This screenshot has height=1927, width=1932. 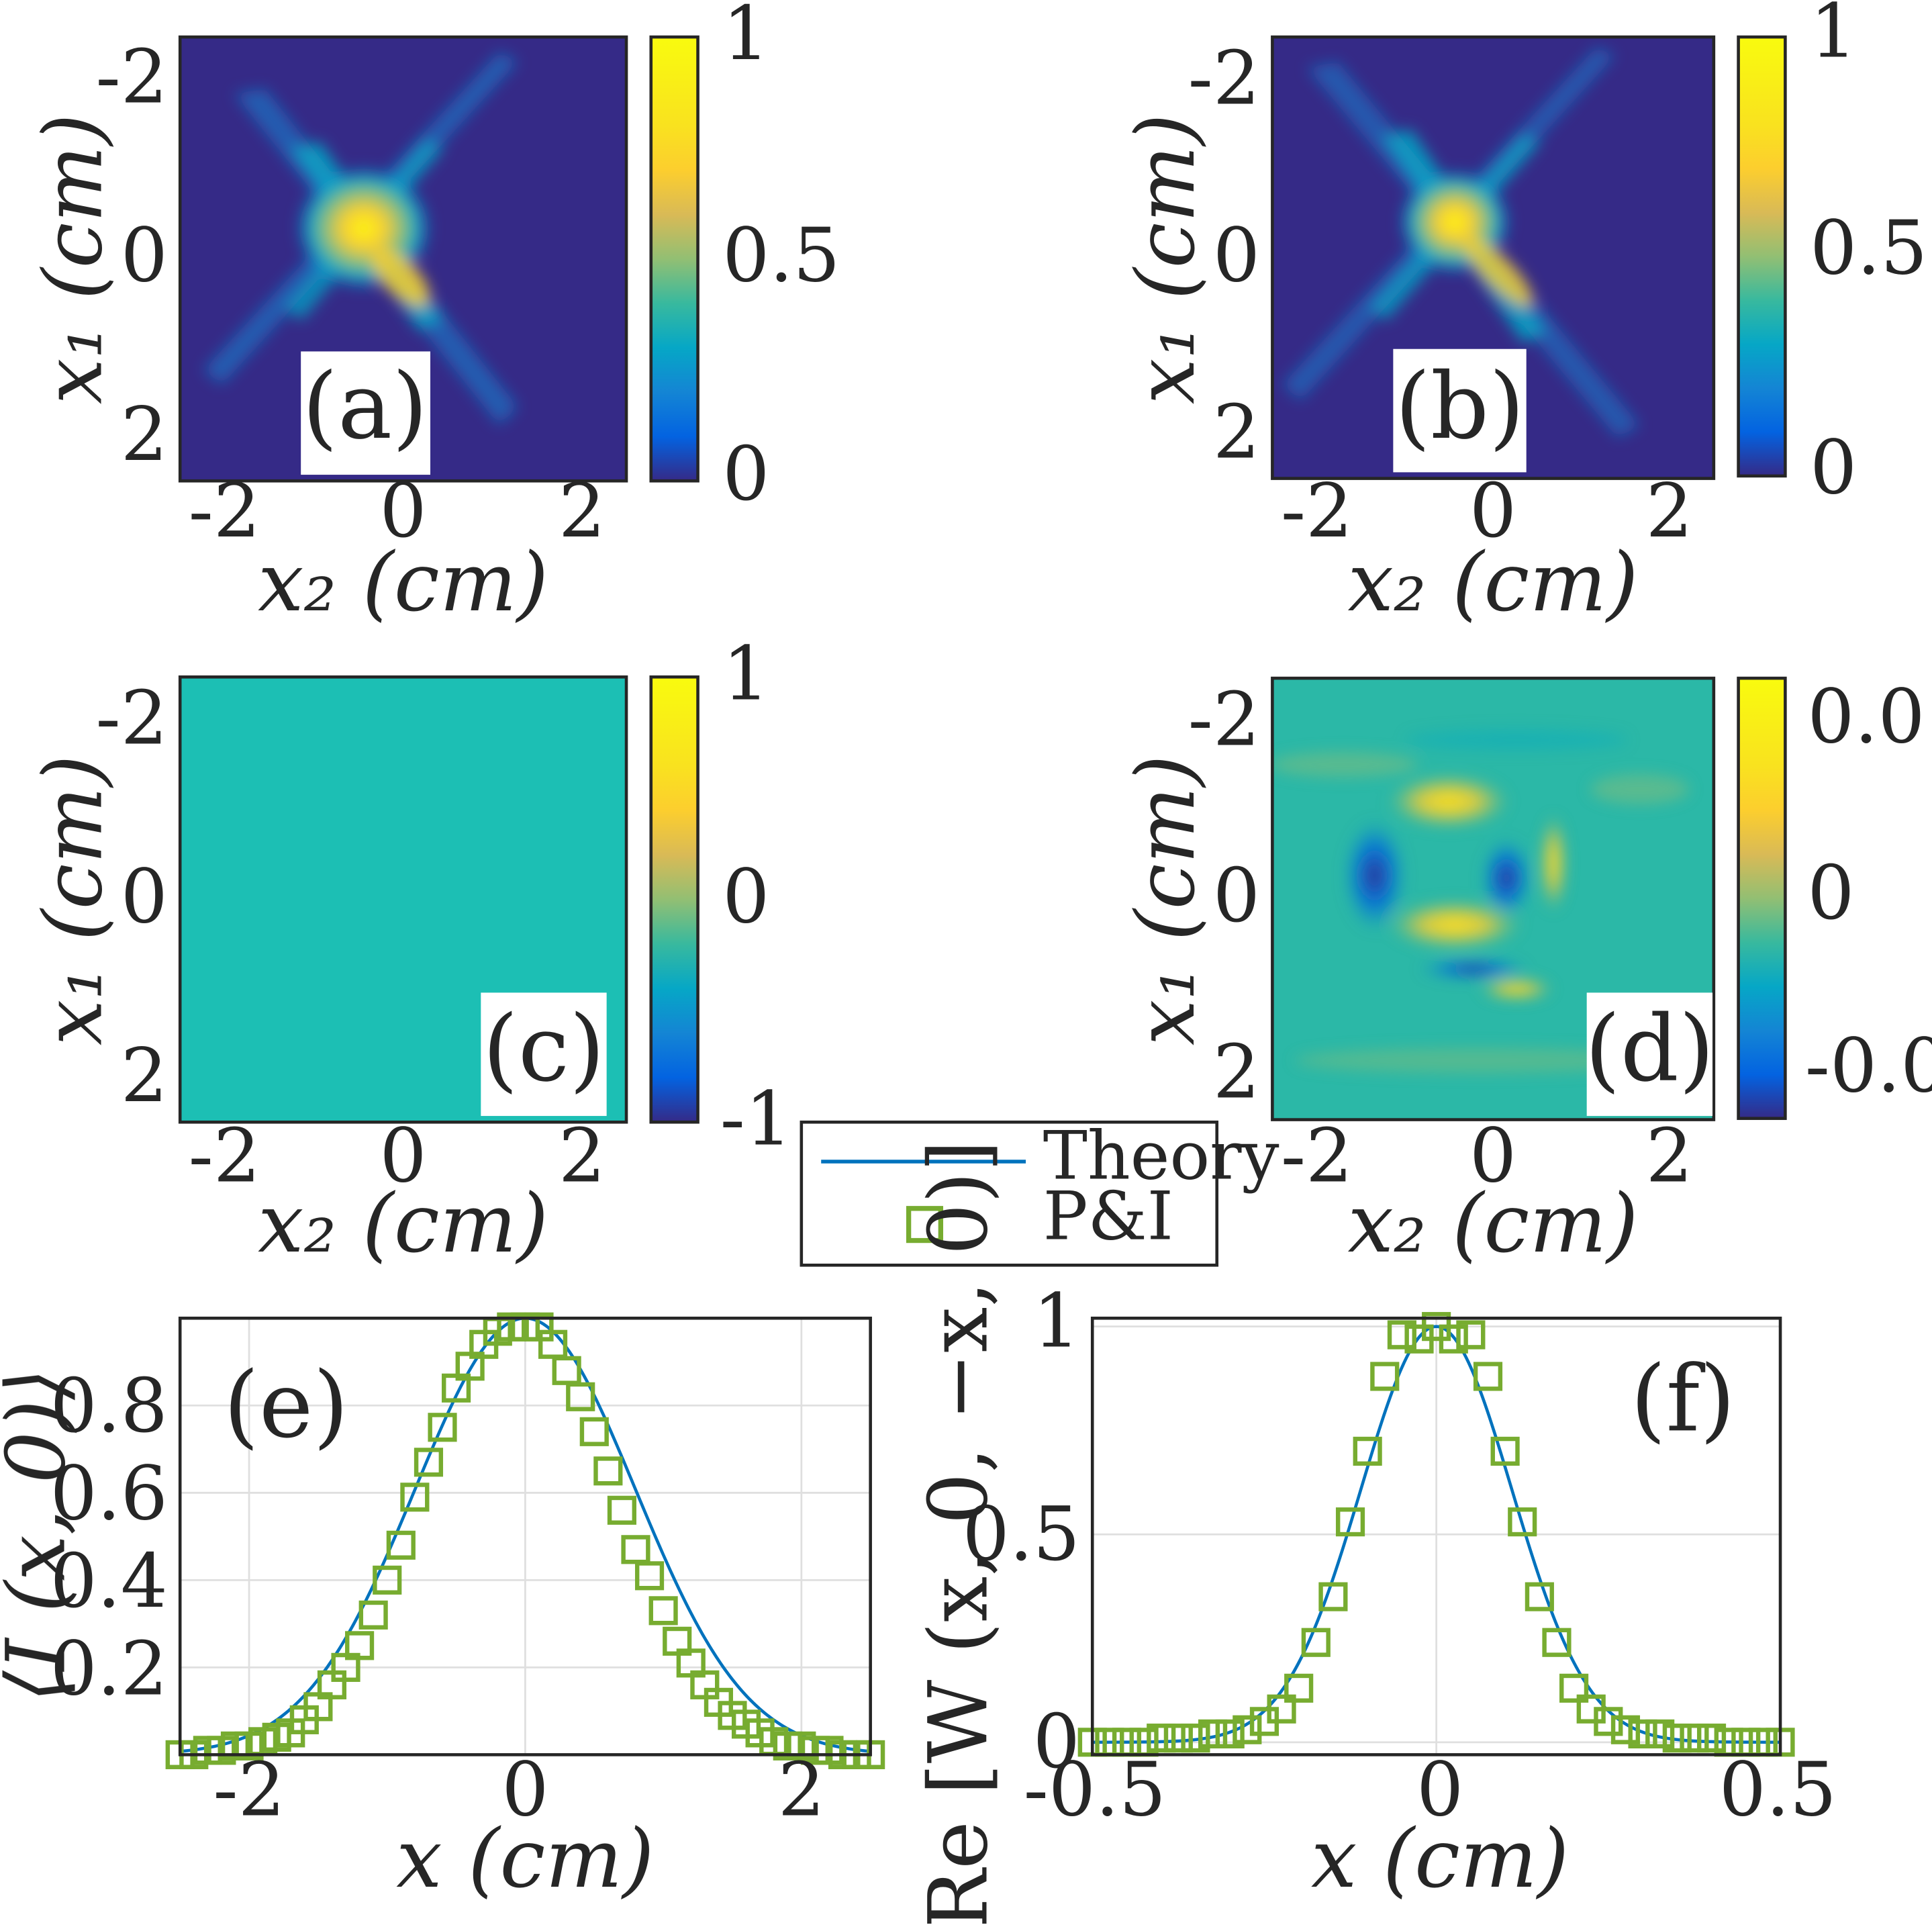 What do you see at coordinates (525, 1536) in the screenshot?
I see `grid-e` at bounding box center [525, 1536].